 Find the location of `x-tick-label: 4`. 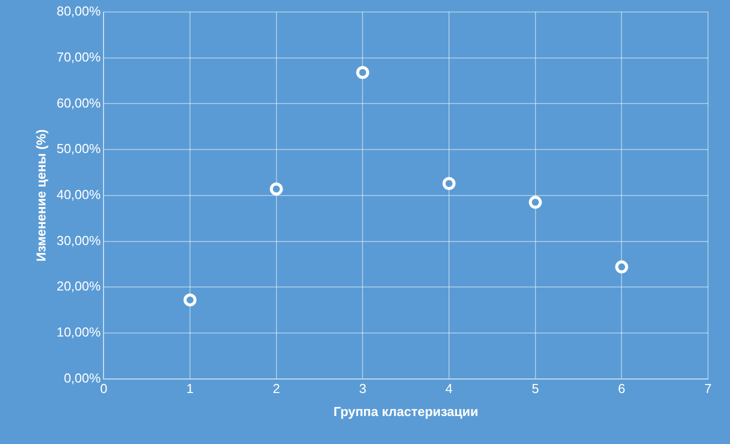

x-tick-label: 4 is located at coordinates (449, 388).